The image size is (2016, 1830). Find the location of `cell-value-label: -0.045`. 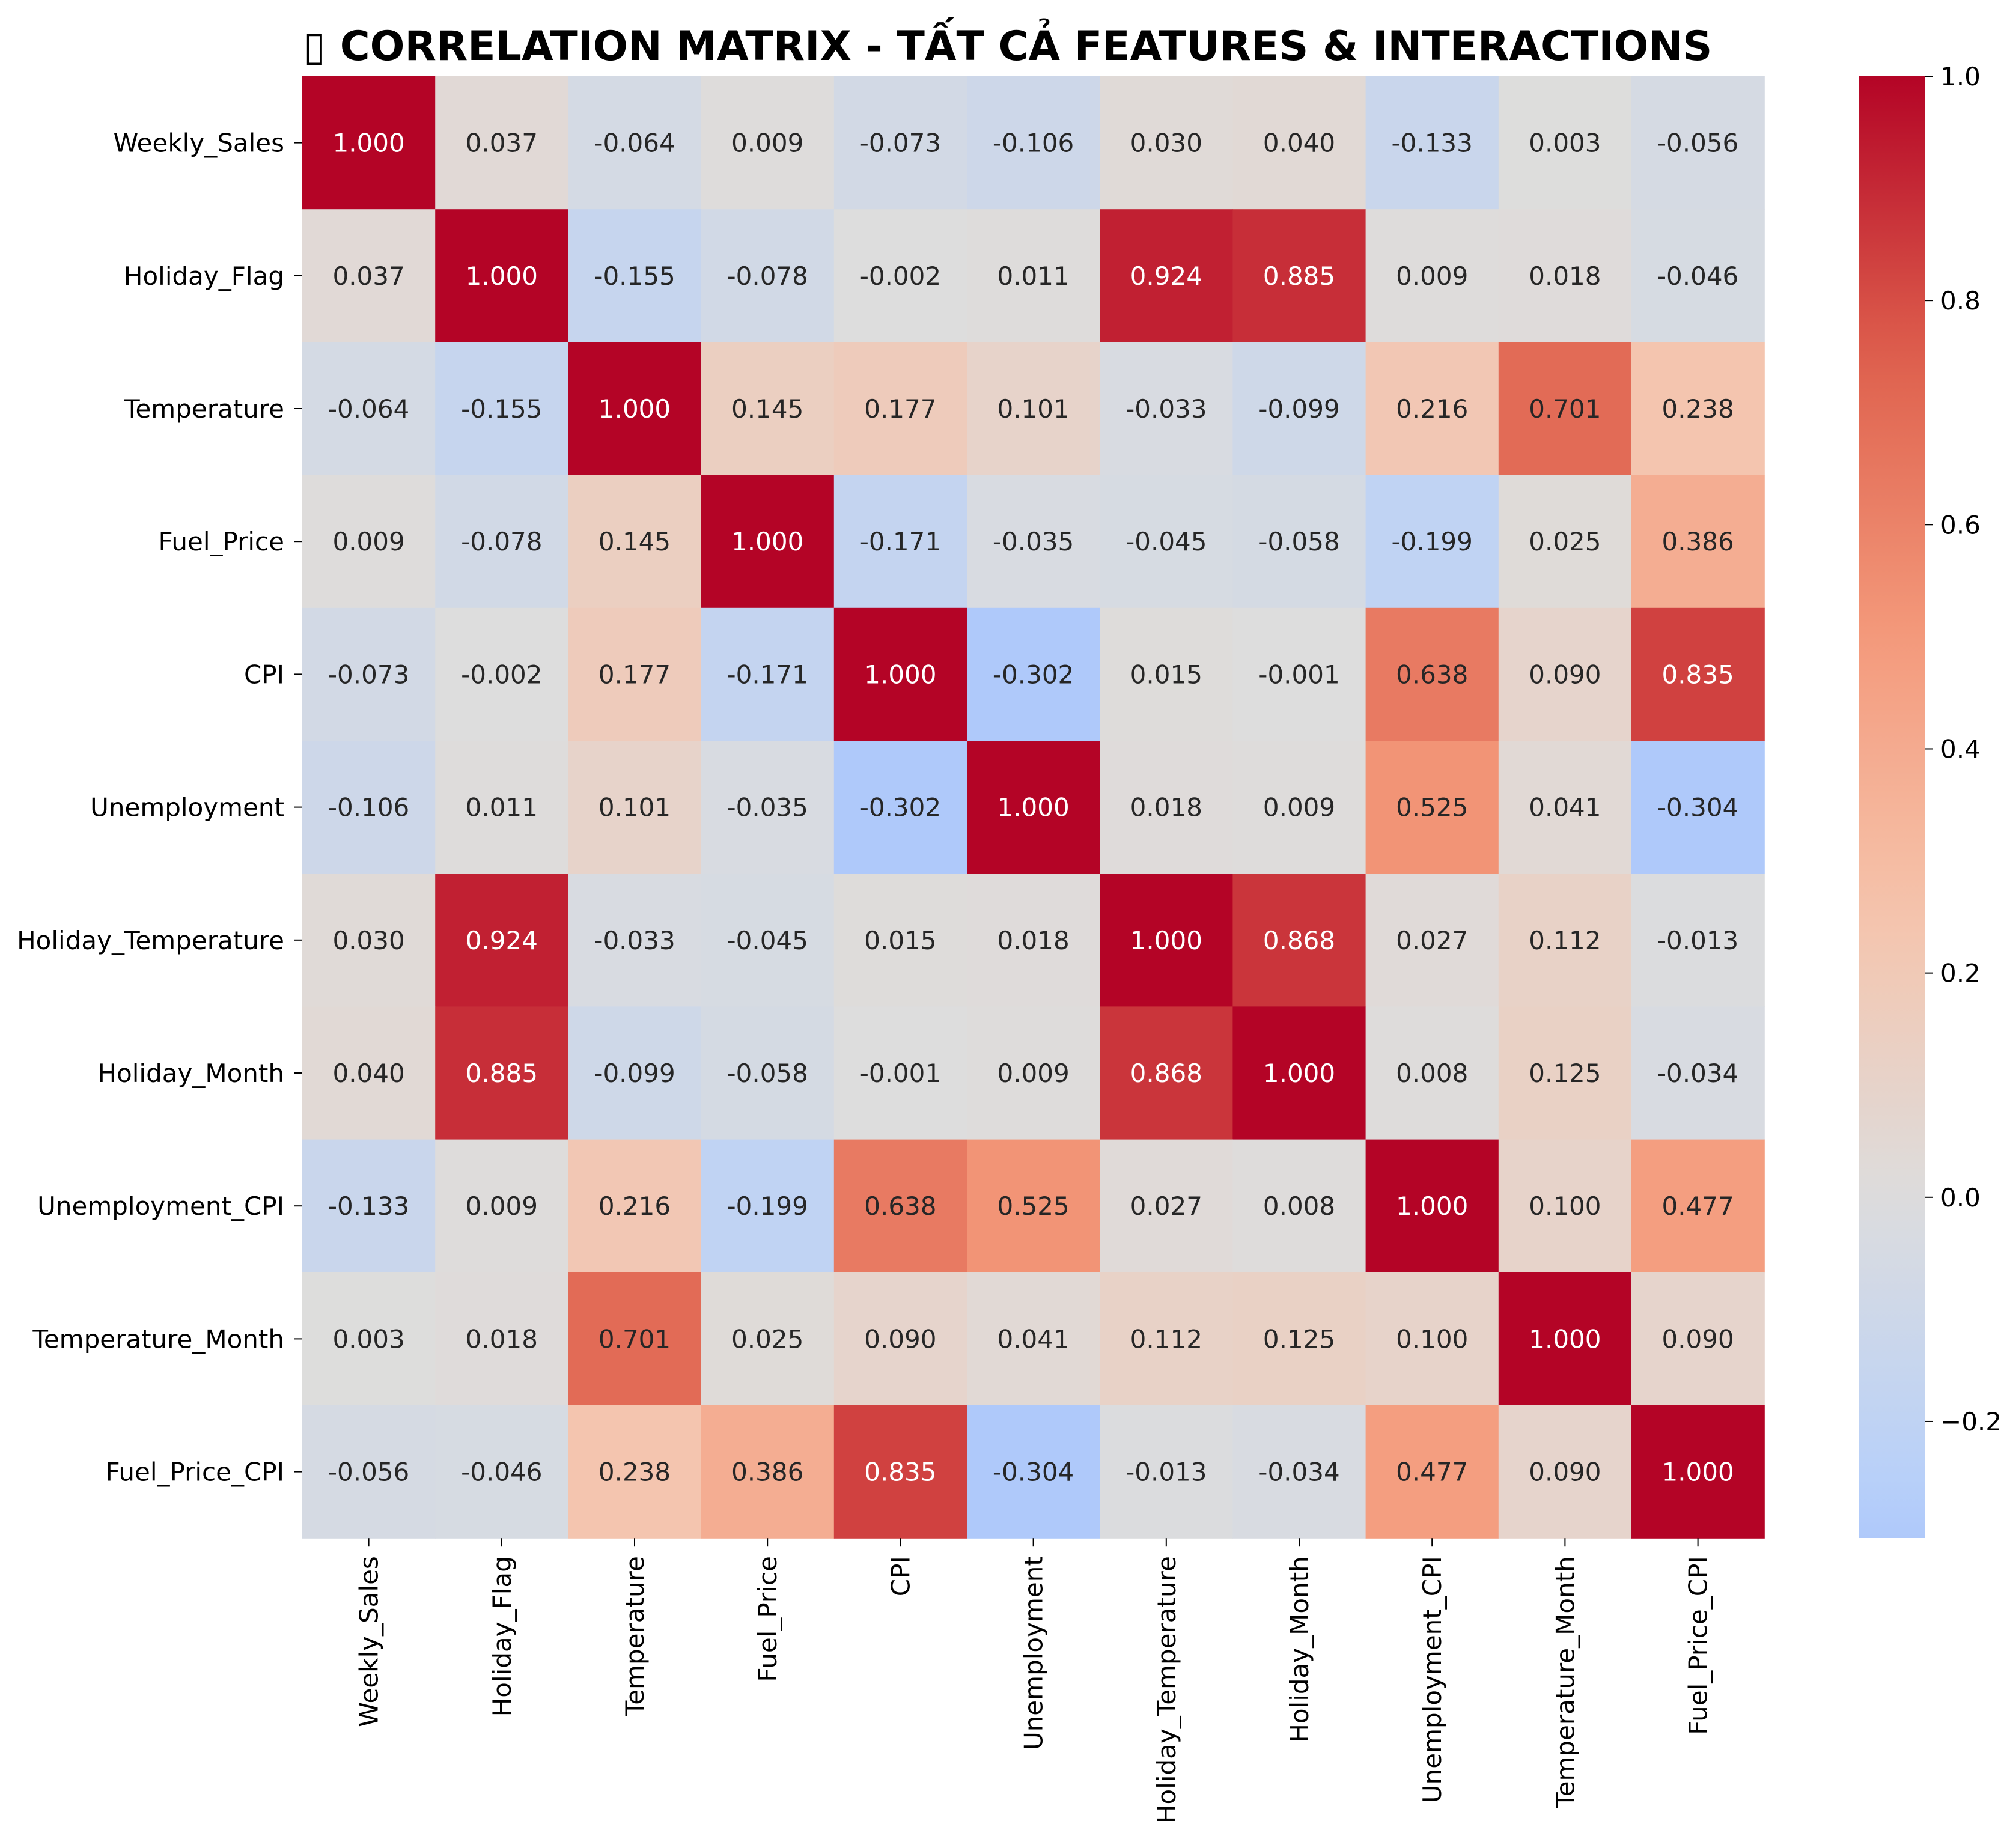

cell-value-label: -0.045 is located at coordinates (767, 940).